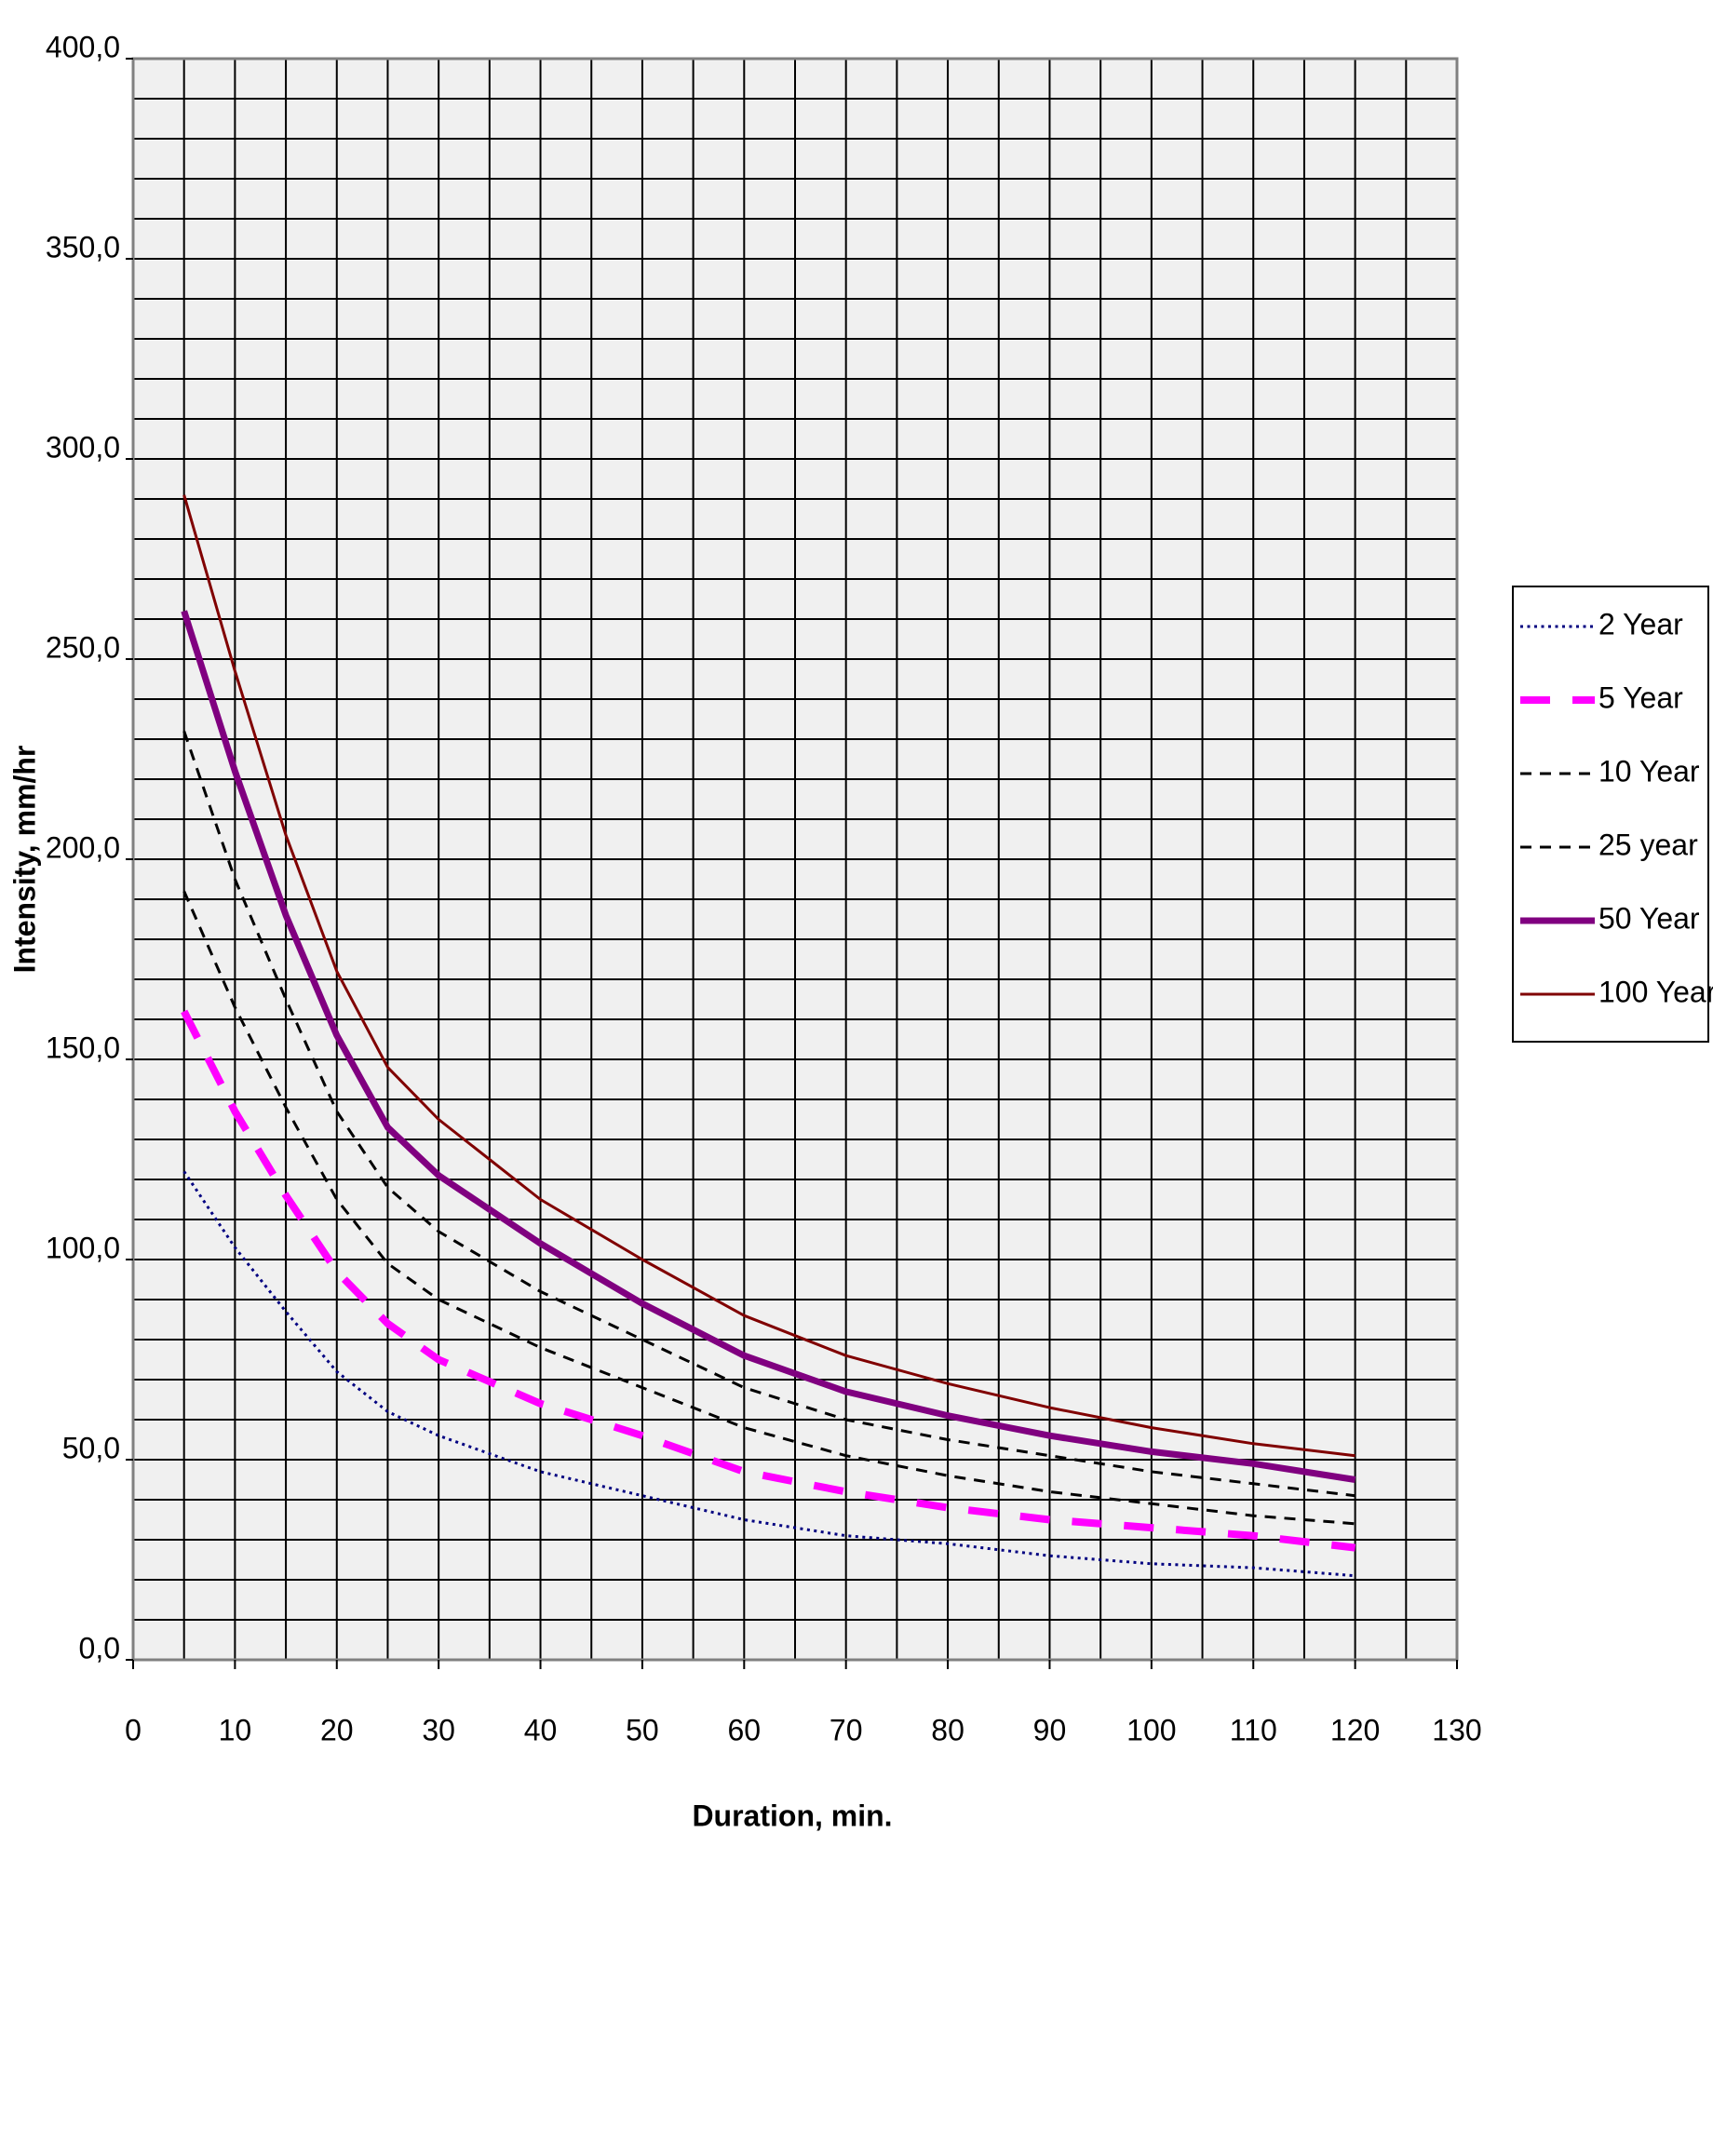  What do you see at coordinates (846, 1729) in the screenshot?
I see `x-tick-label: 70` at bounding box center [846, 1729].